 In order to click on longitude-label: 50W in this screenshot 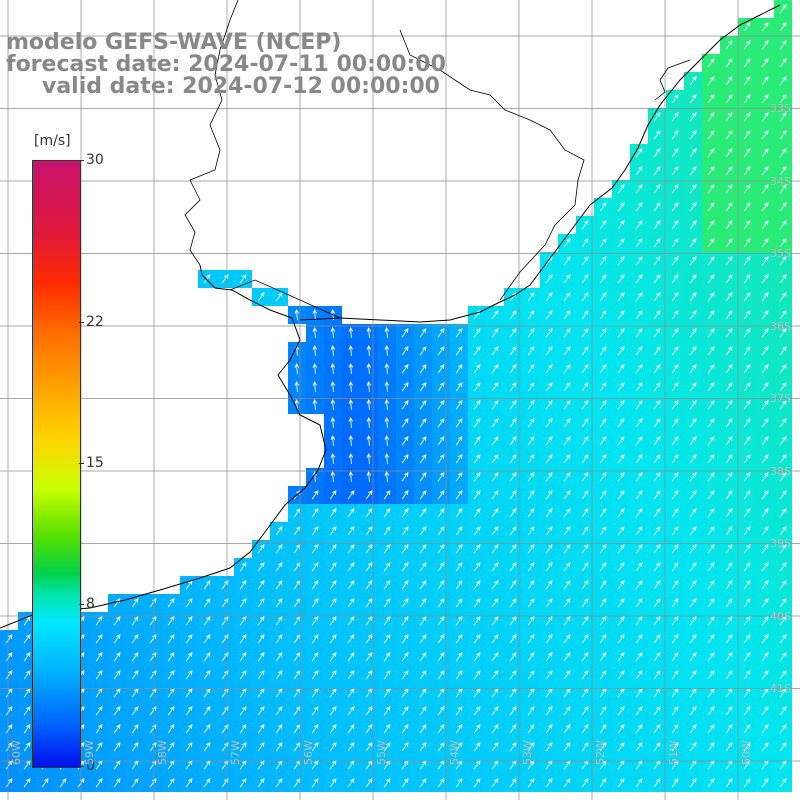, I will do `click(746, 752)`.